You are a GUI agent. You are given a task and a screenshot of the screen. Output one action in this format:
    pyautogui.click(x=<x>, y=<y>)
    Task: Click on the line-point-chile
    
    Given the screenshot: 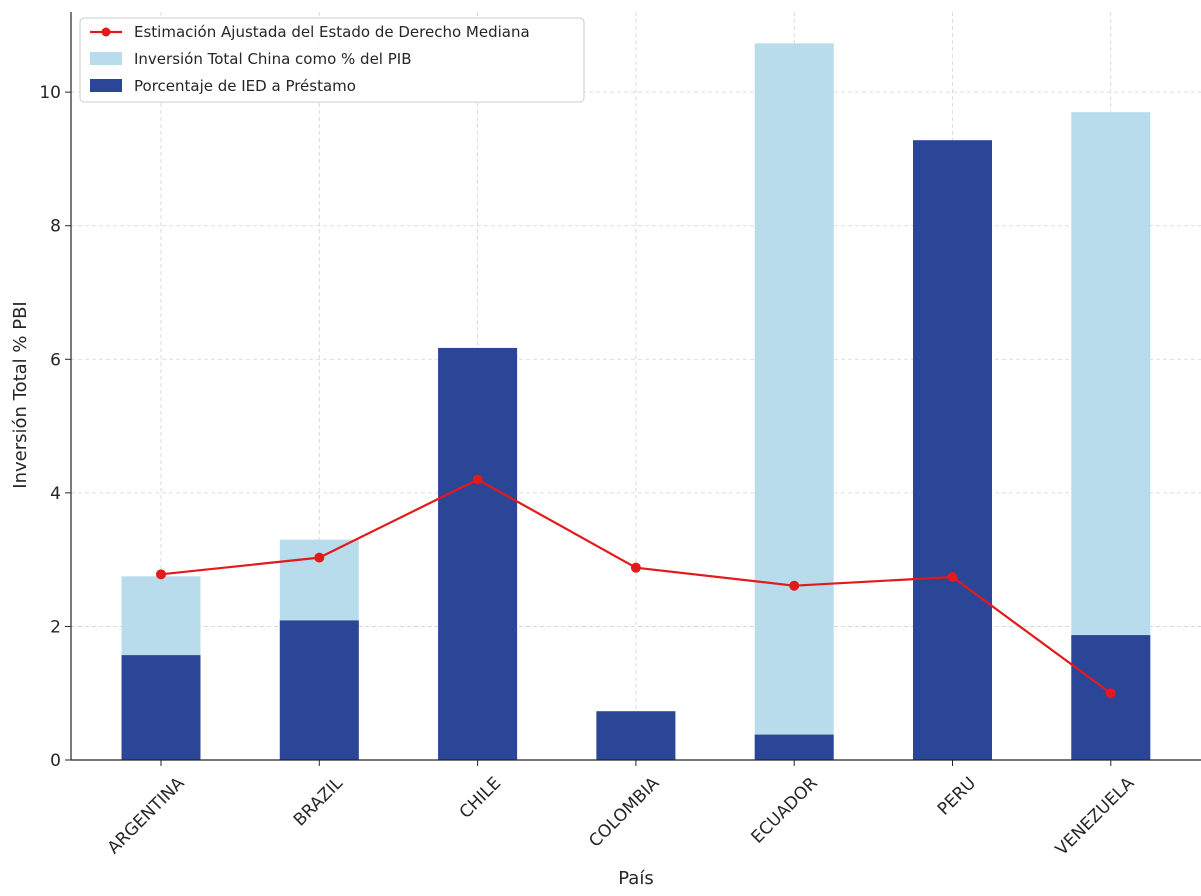 What is the action you would take?
    pyautogui.click(x=477, y=479)
    